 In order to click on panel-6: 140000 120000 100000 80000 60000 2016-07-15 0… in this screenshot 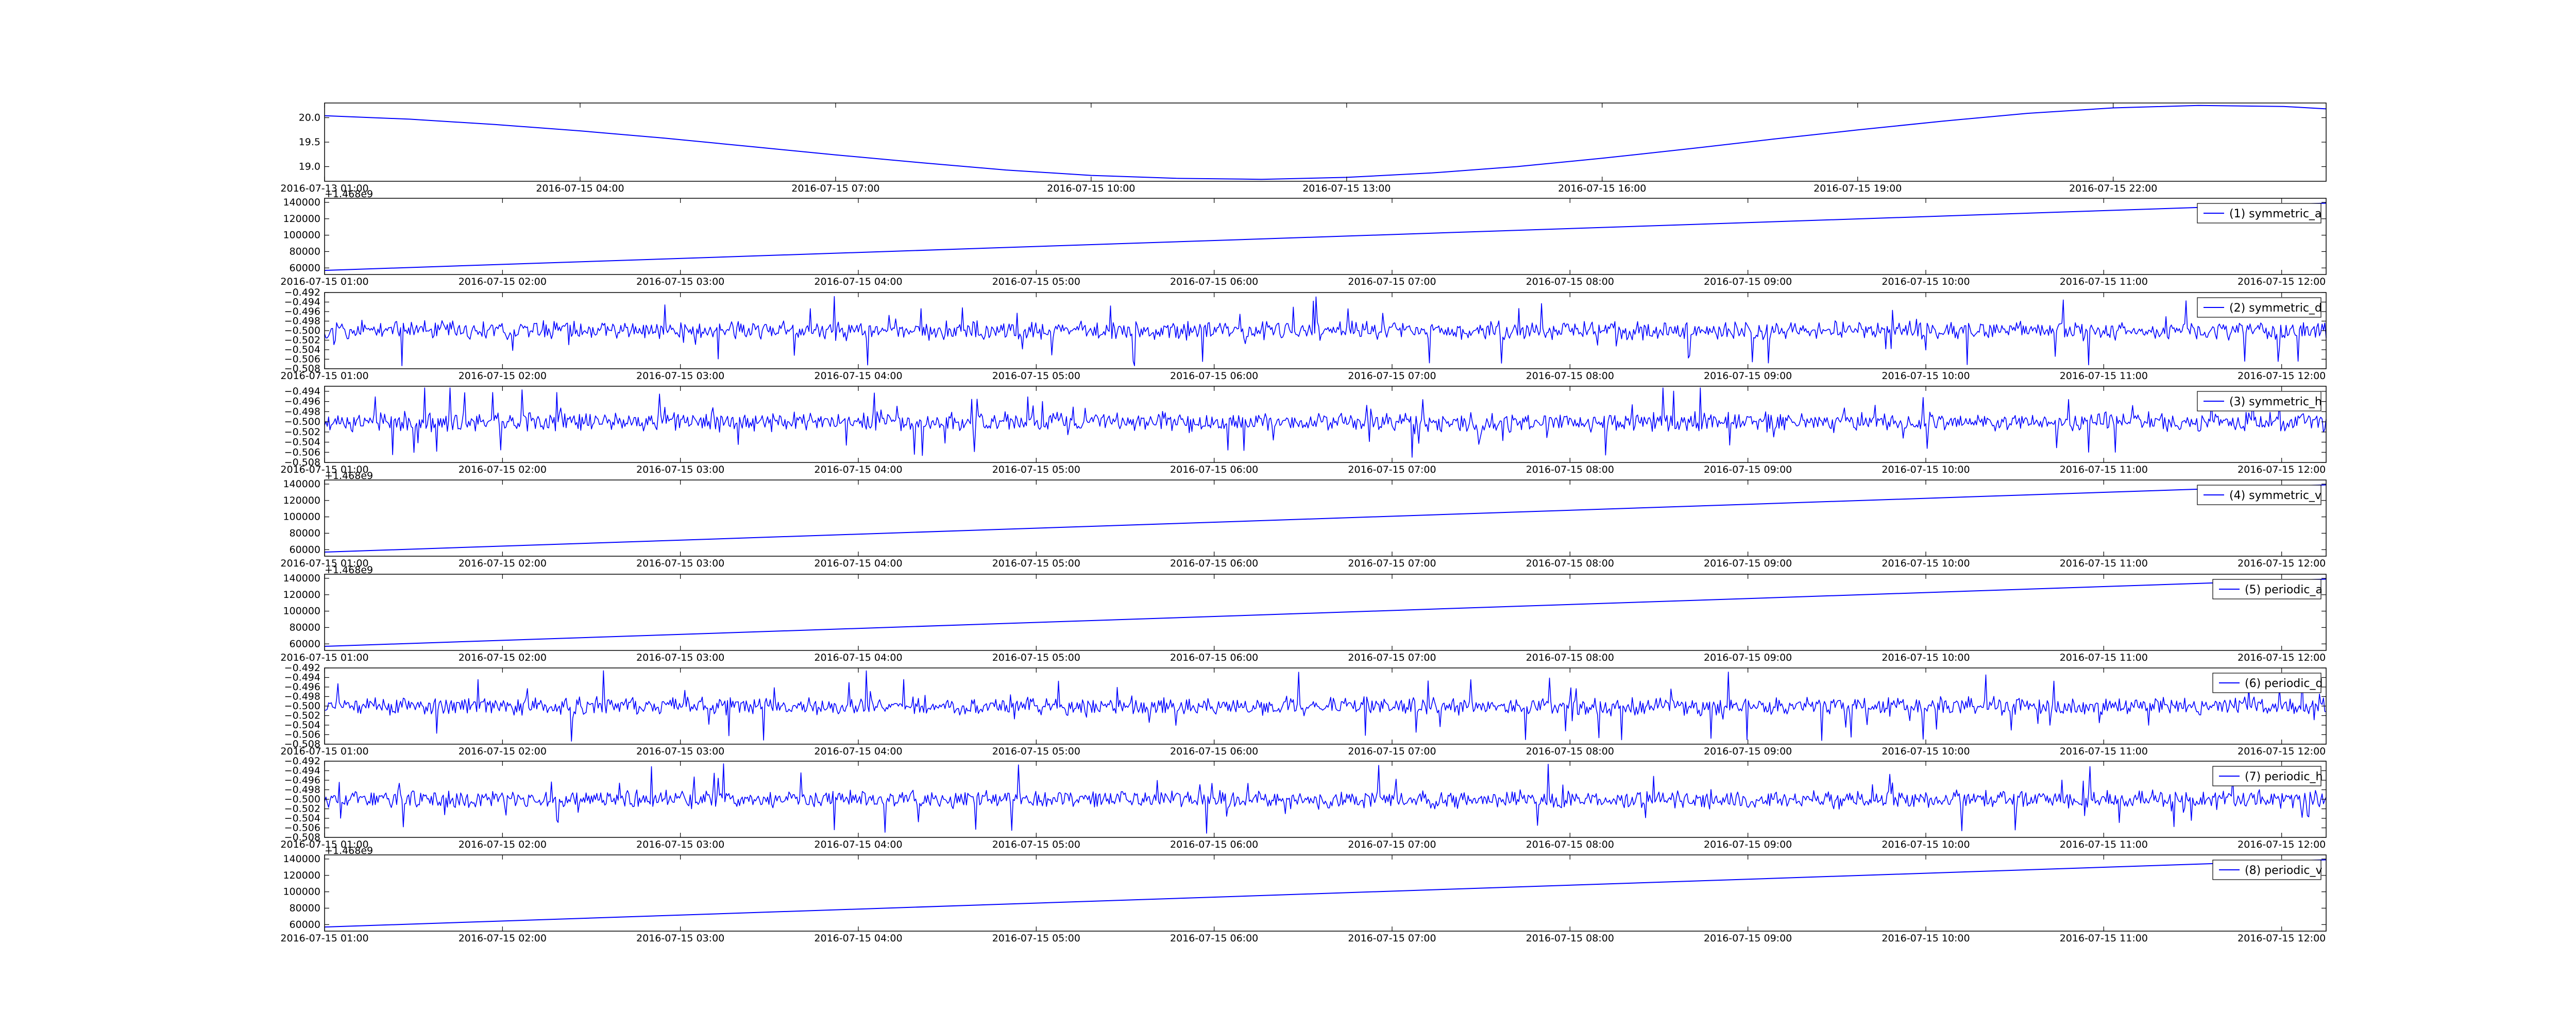, I will do `click(1303, 613)`.